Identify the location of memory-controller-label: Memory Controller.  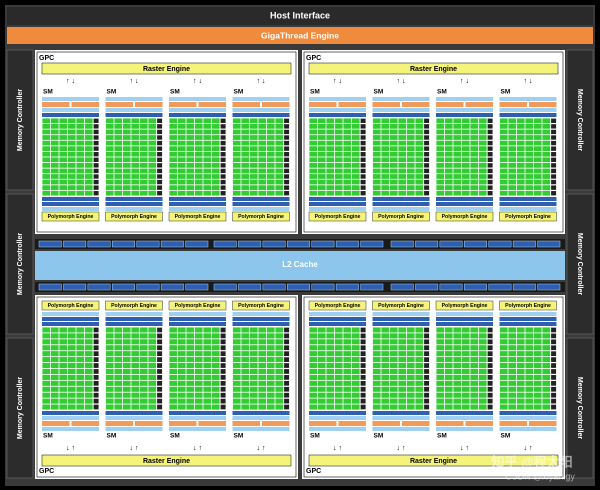
(20, 264).